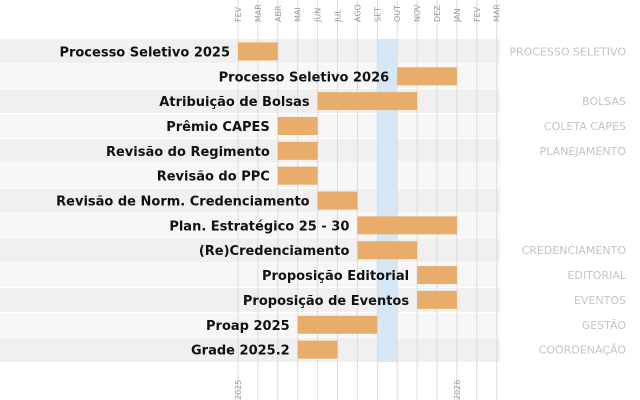 Image resolution: width=640 pixels, height=400 pixels. What do you see at coordinates (583, 151) in the screenshot?
I see `category-label: PLANEJAMENTO` at bounding box center [583, 151].